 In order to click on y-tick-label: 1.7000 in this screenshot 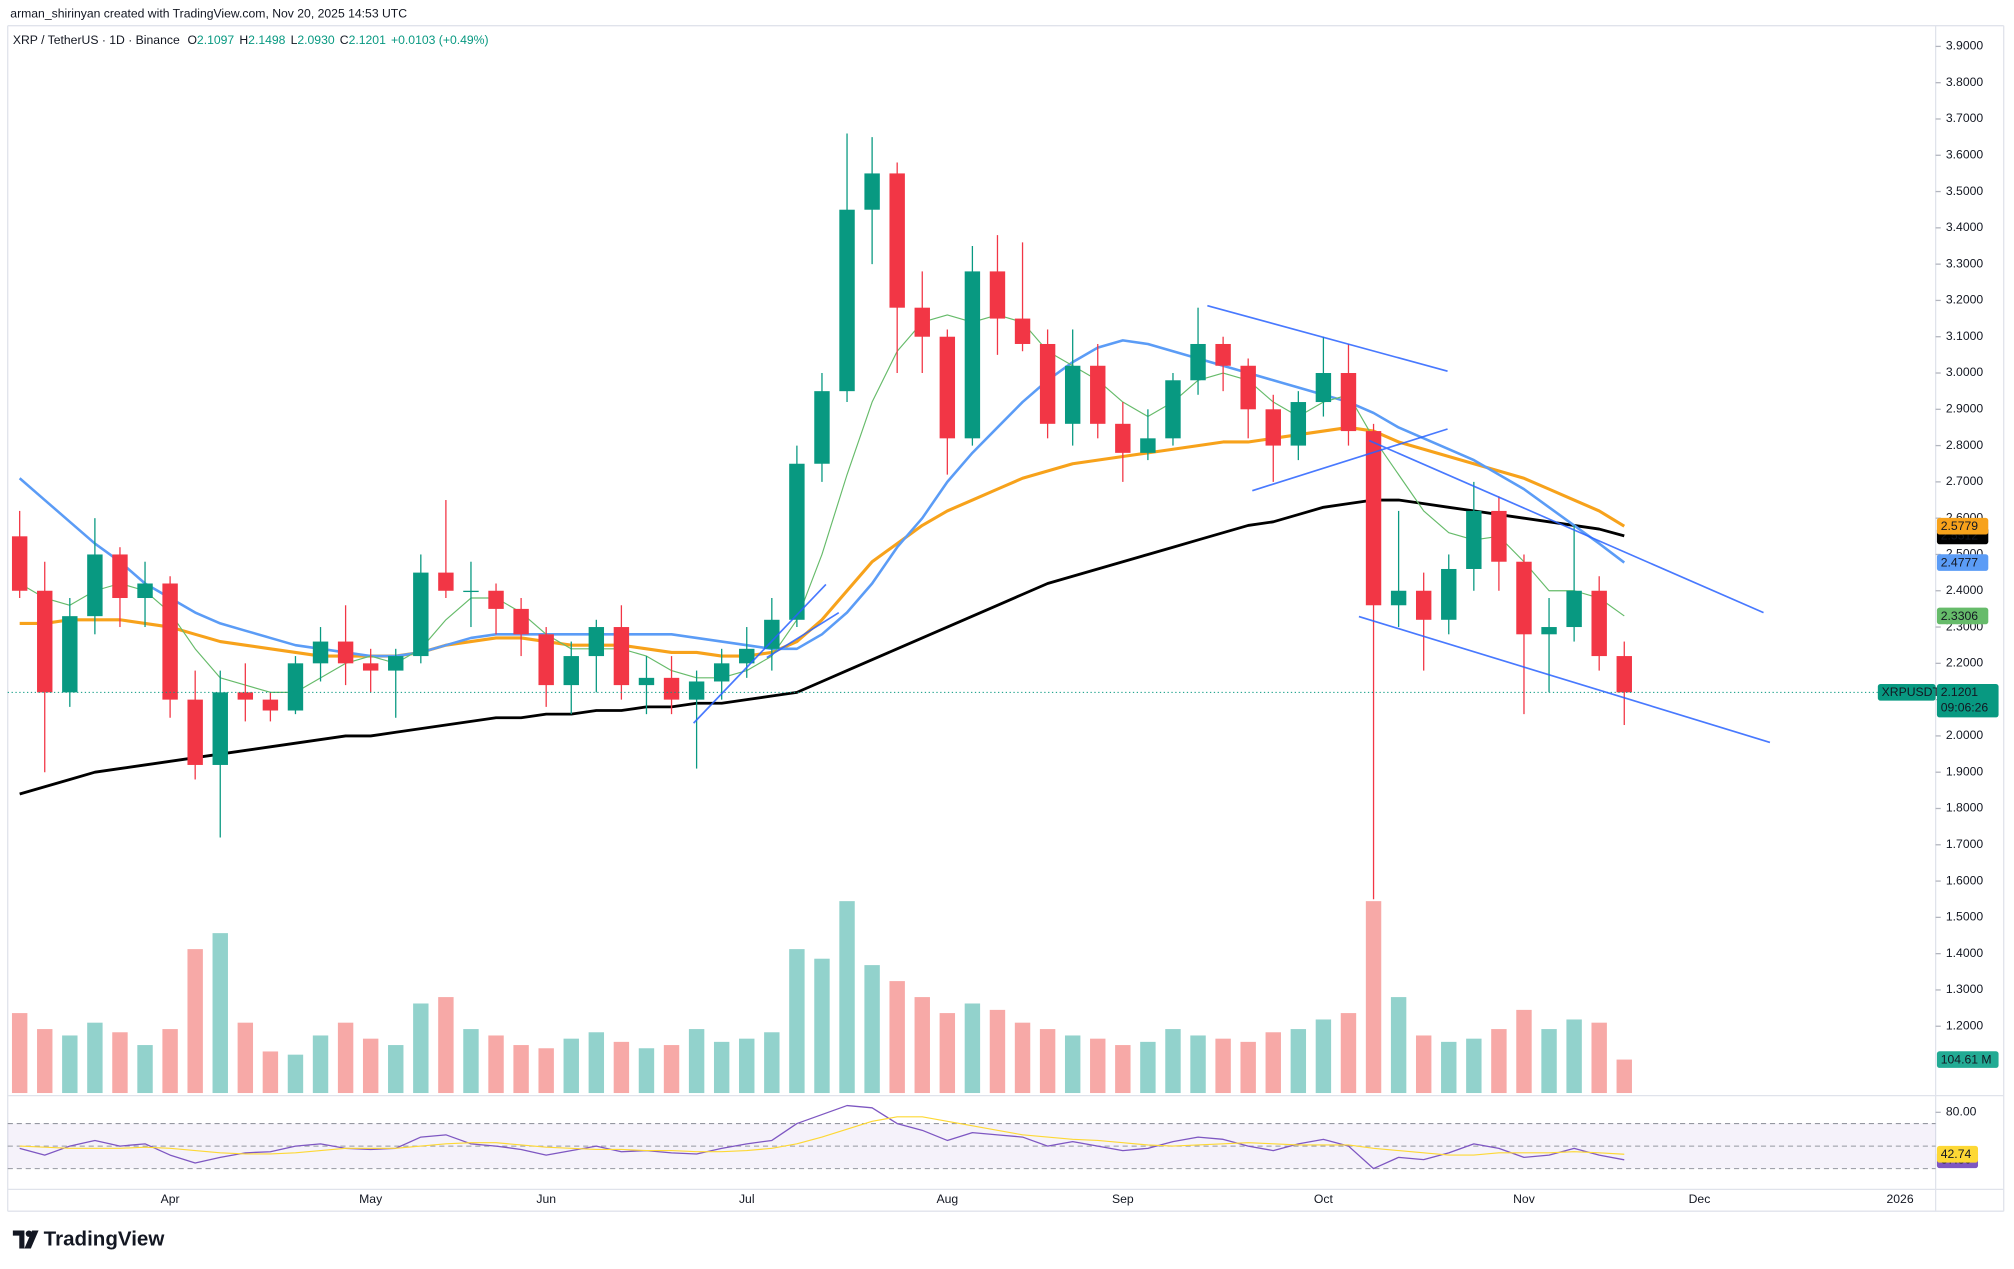, I will do `click(1964, 844)`.